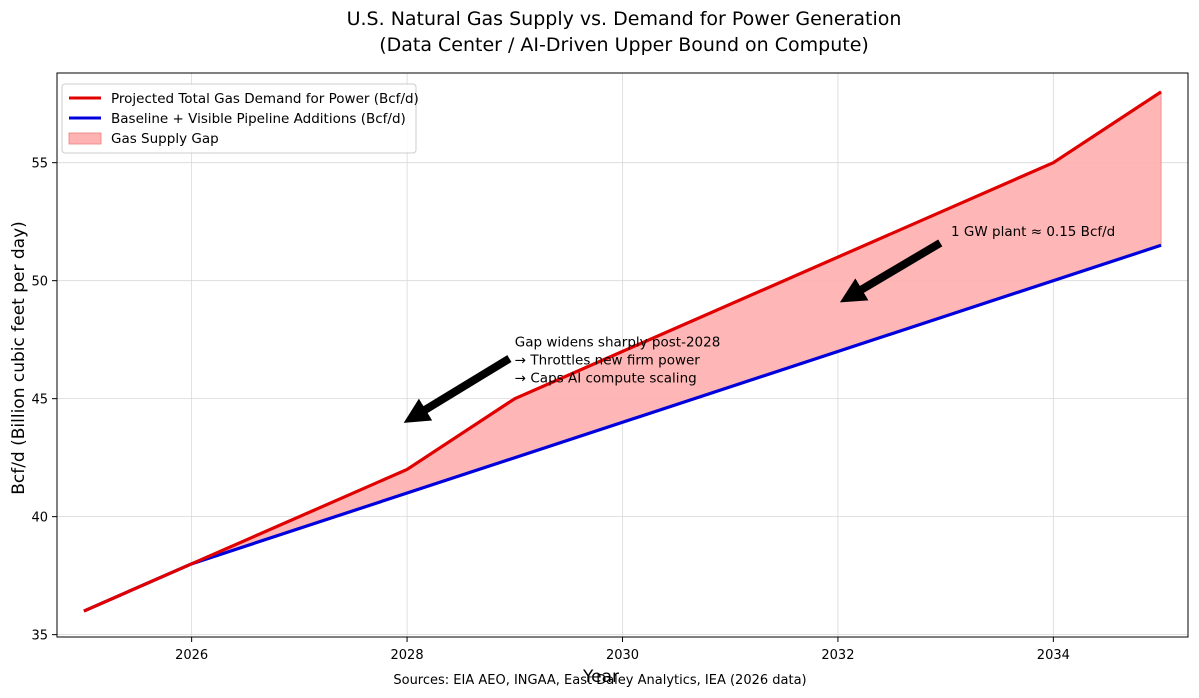 Image resolution: width=1199 pixels, height=698 pixels. I want to click on legend-box, so click(239, 118).